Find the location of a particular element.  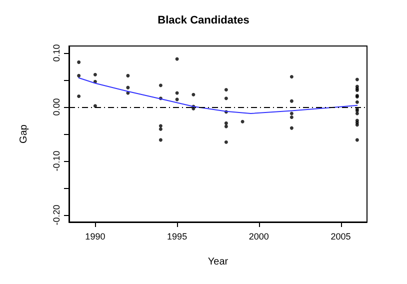

y-tick-label: -0.10 is located at coordinates (57, 161).